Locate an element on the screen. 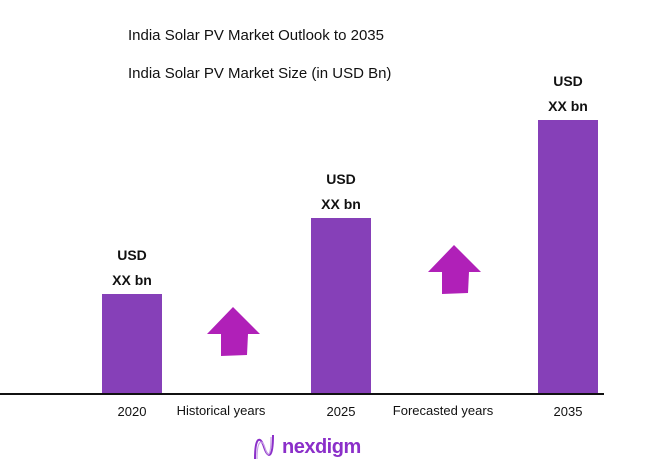 The height and width of the screenshot is (471, 648). nexdigm-logo: nexdigm is located at coordinates (306, 447).